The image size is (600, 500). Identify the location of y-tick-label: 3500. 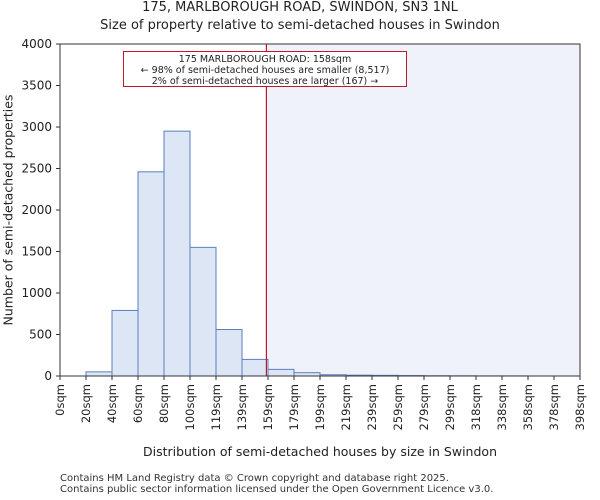
(36, 86).